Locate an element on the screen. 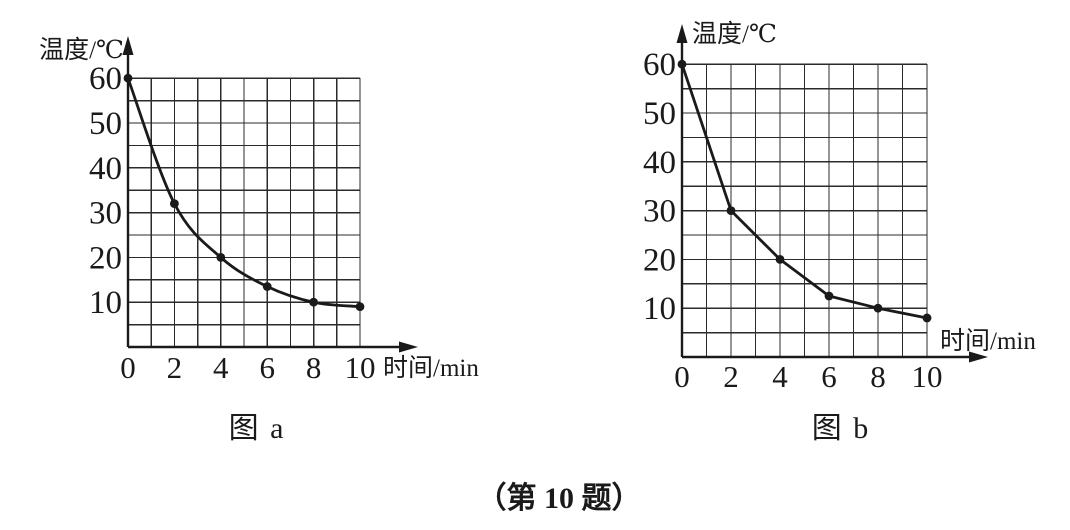  axes is located at coordinates (265, 198).